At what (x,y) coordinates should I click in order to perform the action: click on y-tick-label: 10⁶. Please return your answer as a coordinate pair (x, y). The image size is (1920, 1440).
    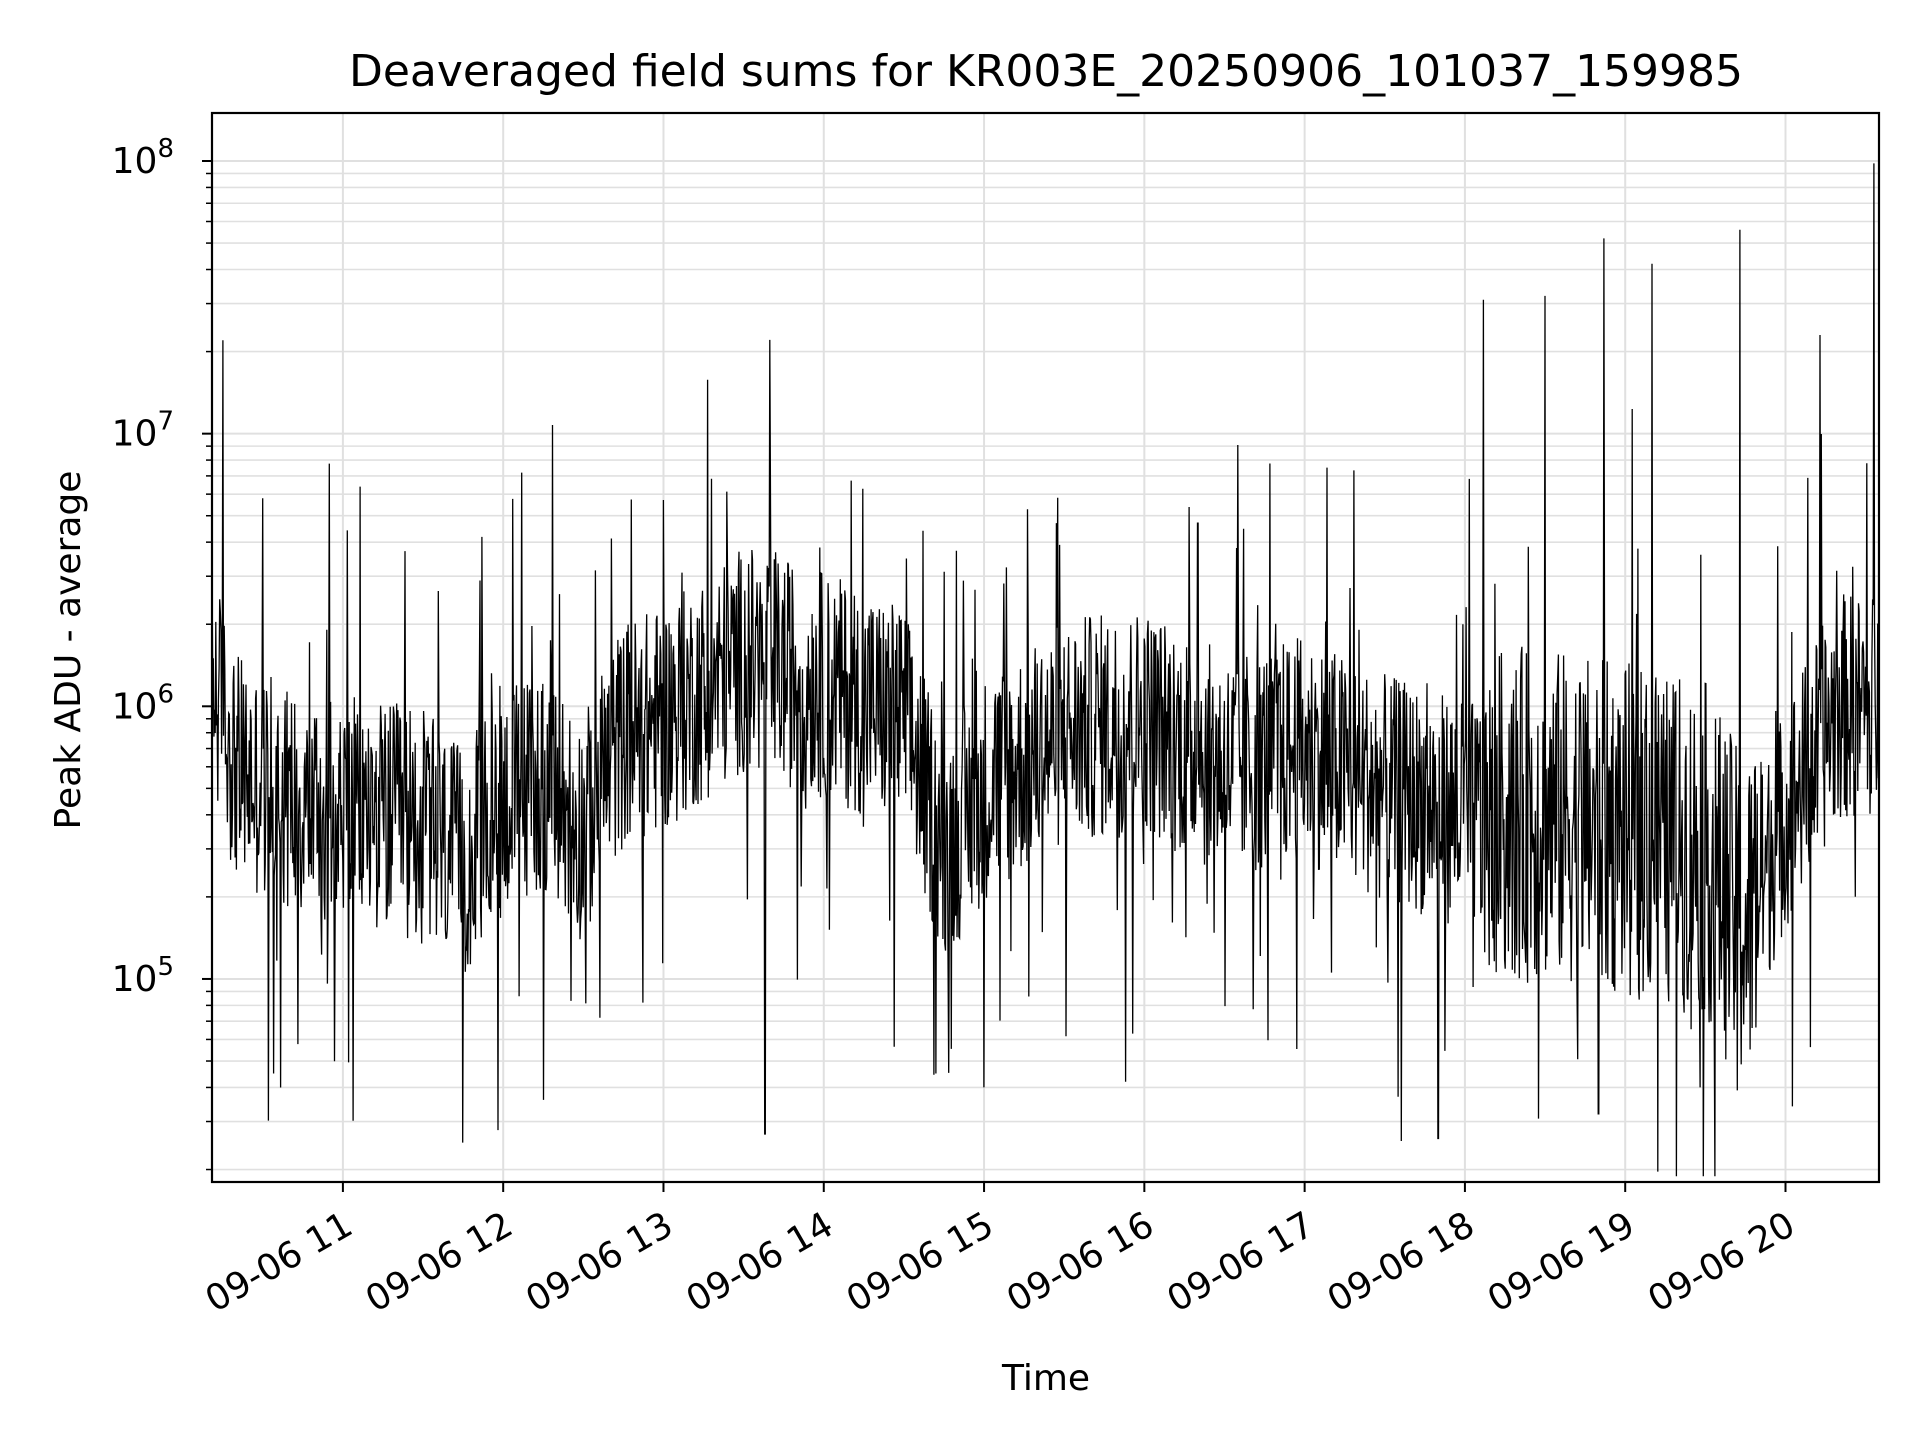
    Looking at the image, I should click on (143, 703).